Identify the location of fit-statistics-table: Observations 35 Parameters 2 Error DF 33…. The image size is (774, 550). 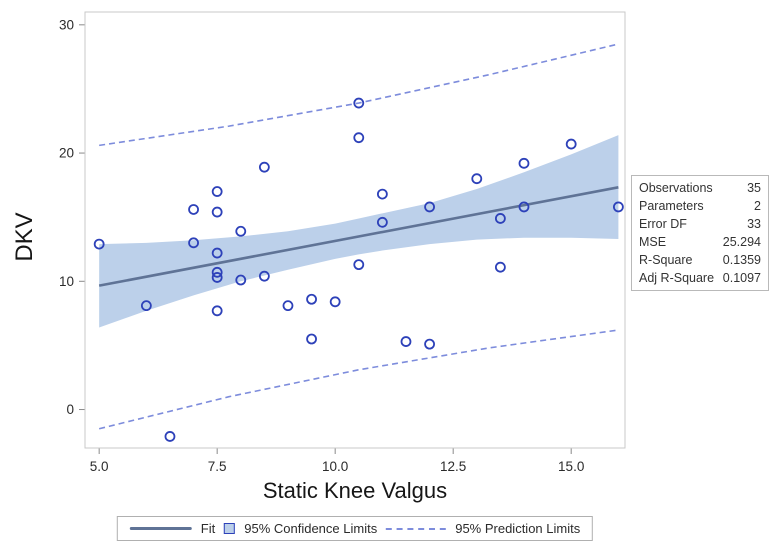
(700, 233).